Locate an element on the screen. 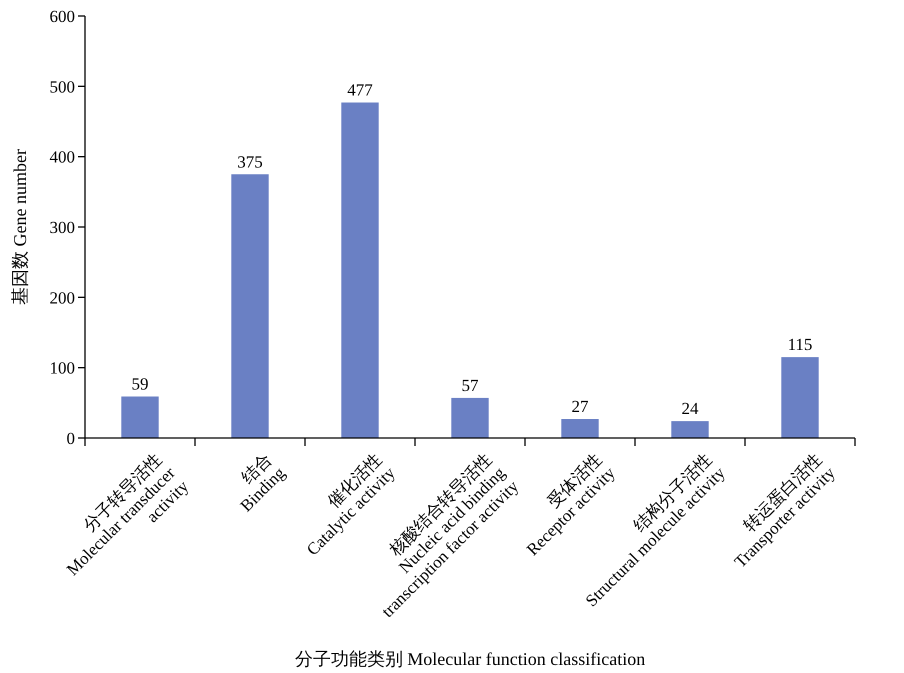 The height and width of the screenshot is (673, 904). y-tick-label: 500 is located at coordinates (62, 86).